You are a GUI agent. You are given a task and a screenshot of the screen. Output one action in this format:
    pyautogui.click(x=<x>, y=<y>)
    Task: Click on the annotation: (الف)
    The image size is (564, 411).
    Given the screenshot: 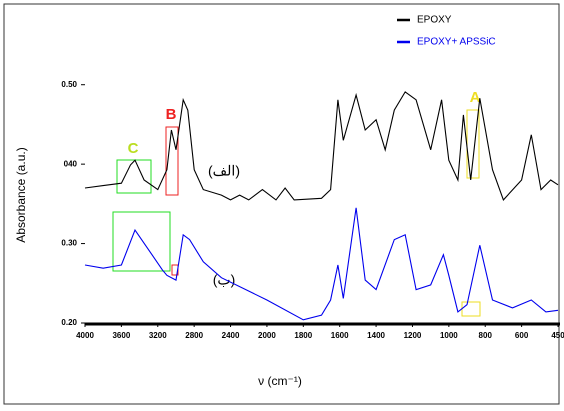 What is the action you would take?
    pyautogui.click(x=224, y=171)
    